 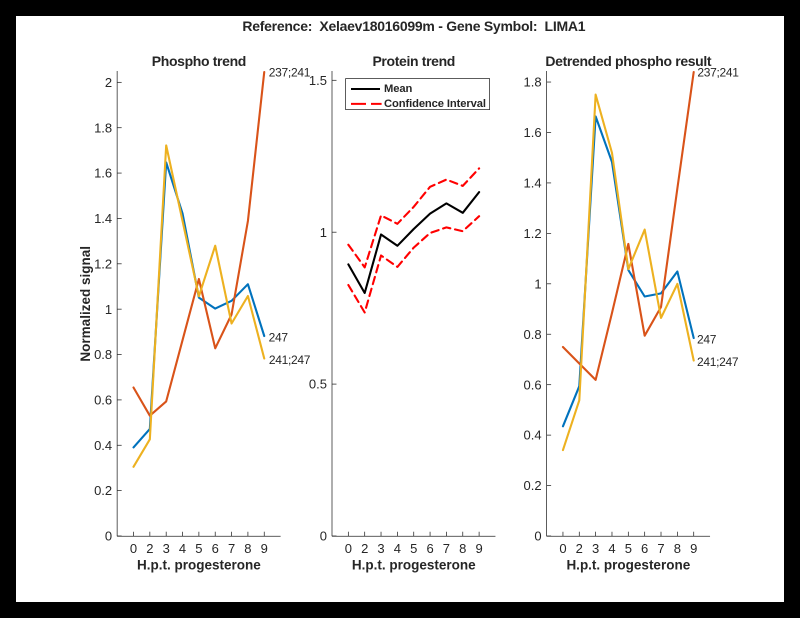 I want to click on svg-text: Phospho trend, so click(x=199, y=61).